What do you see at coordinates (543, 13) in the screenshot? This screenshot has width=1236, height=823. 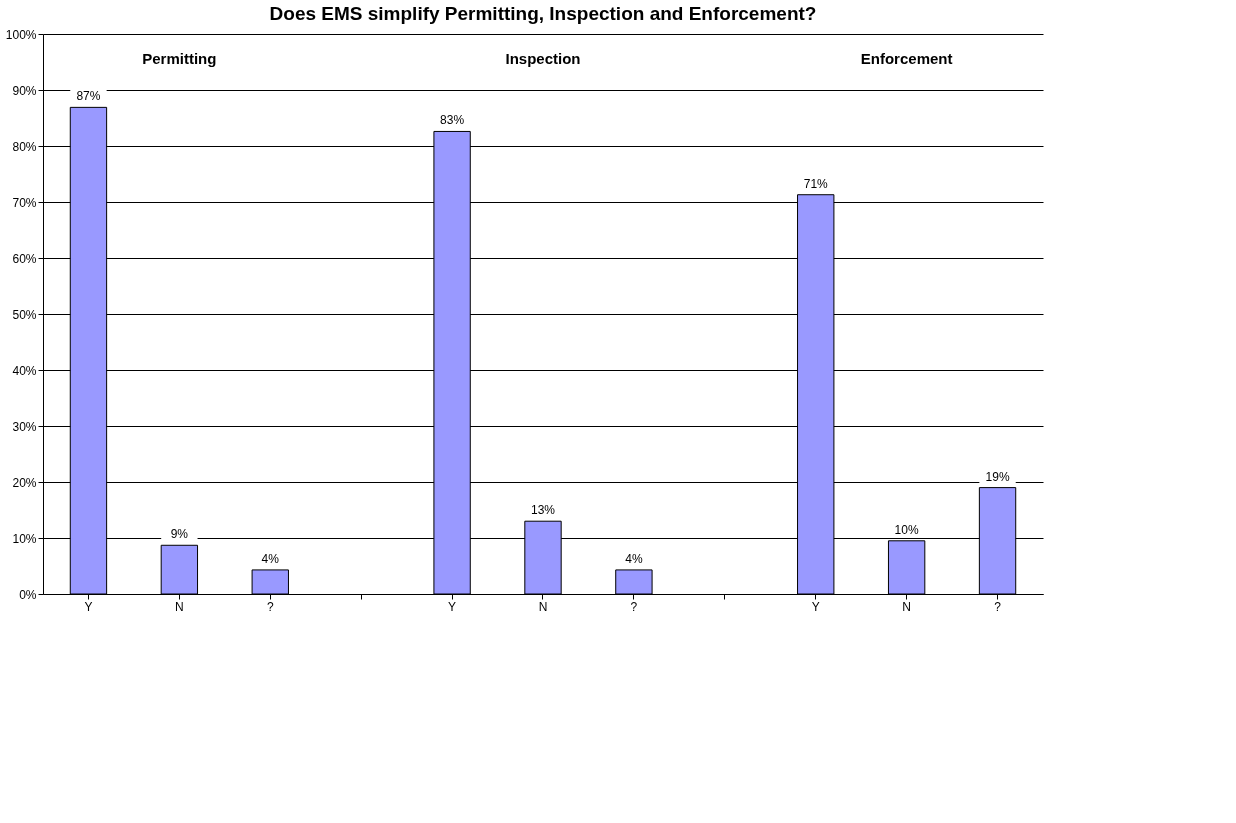 I see `chart-title: Does EMS simplify Permitting, Inspection and Enforcement?` at bounding box center [543, 13].